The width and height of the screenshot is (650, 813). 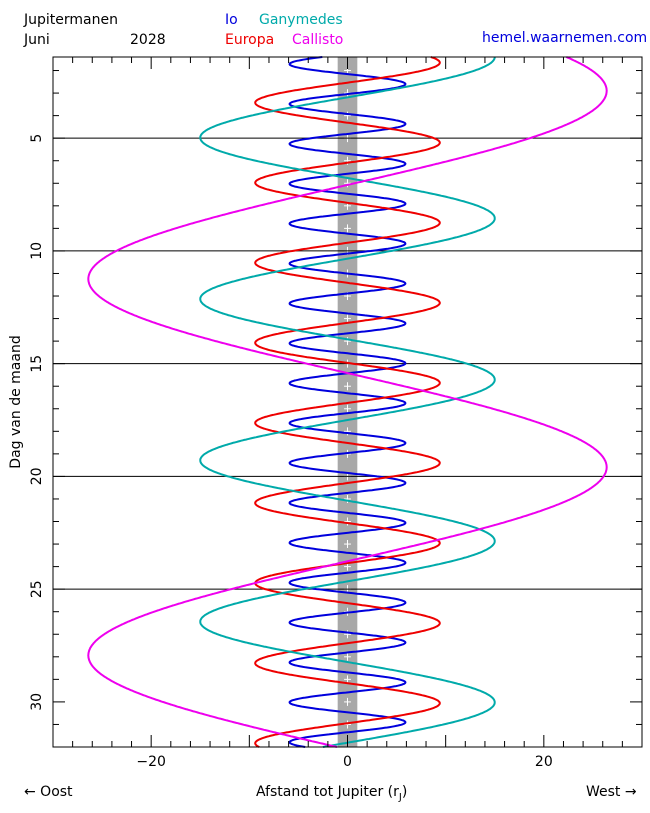 What do you see at coordinates (250, 40) in the screenshot?
I see `legend-europa: Europa` at bounding box center [250, 40].